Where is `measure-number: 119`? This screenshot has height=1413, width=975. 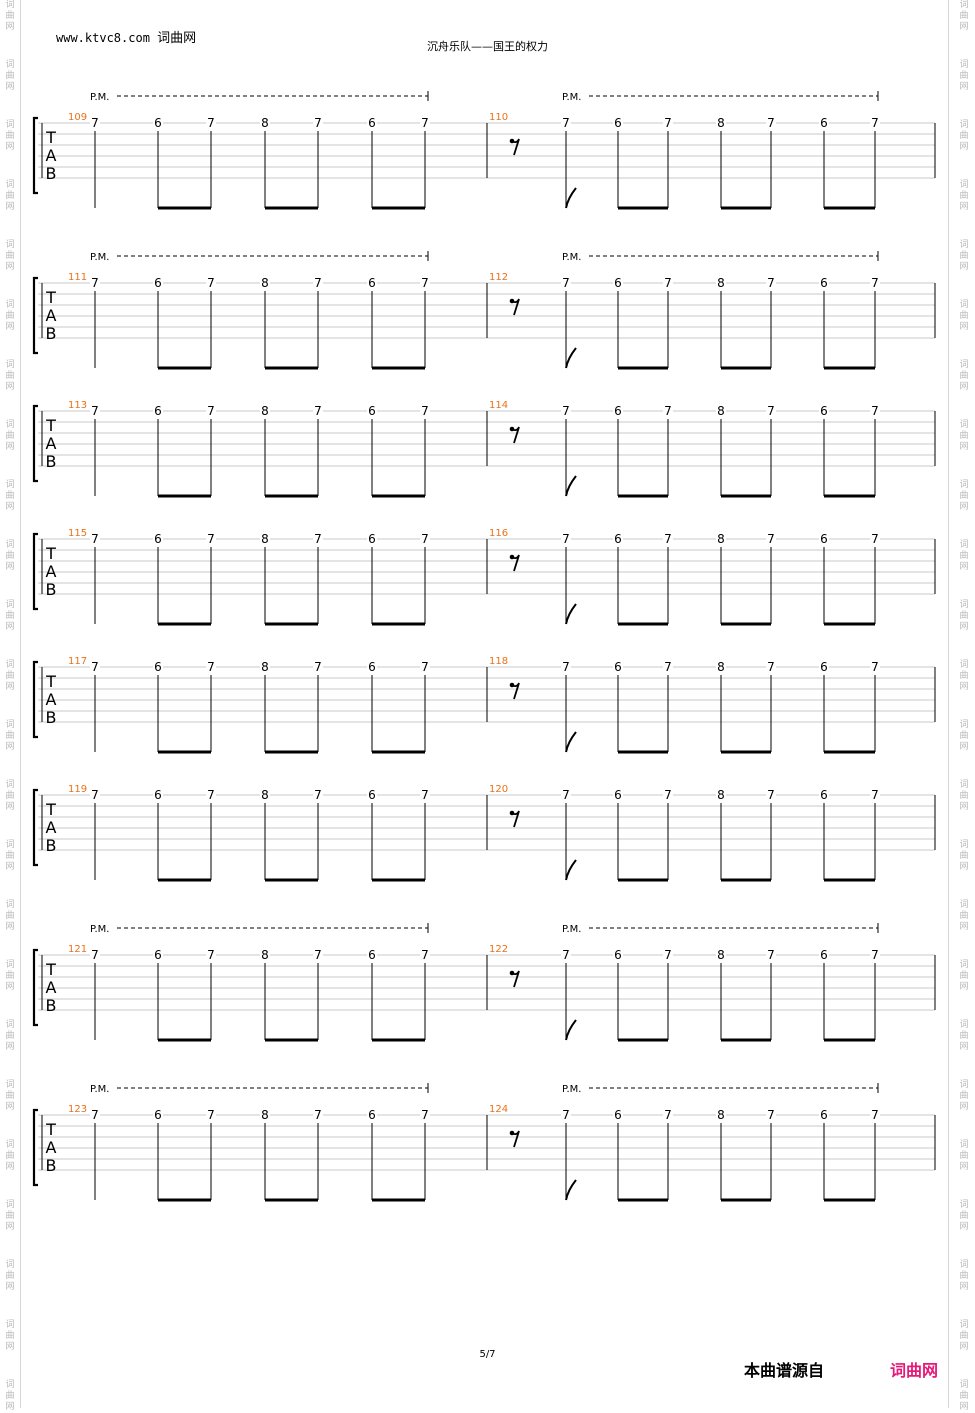
measure-number: 119 is located at coordinates (77, 789).